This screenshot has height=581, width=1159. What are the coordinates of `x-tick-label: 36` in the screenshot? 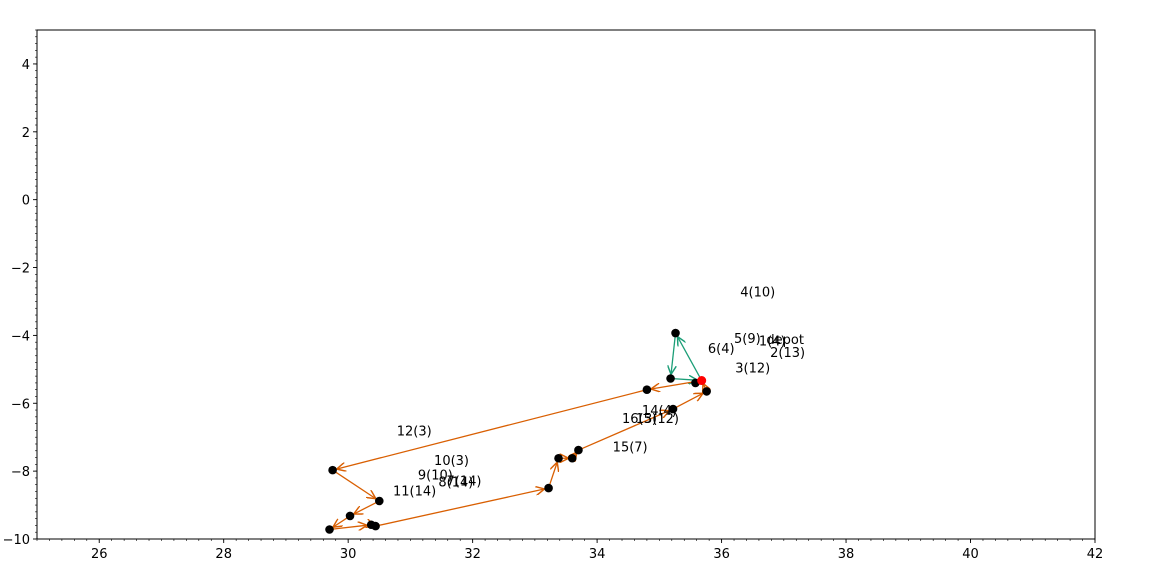 It's located at (721, 554).